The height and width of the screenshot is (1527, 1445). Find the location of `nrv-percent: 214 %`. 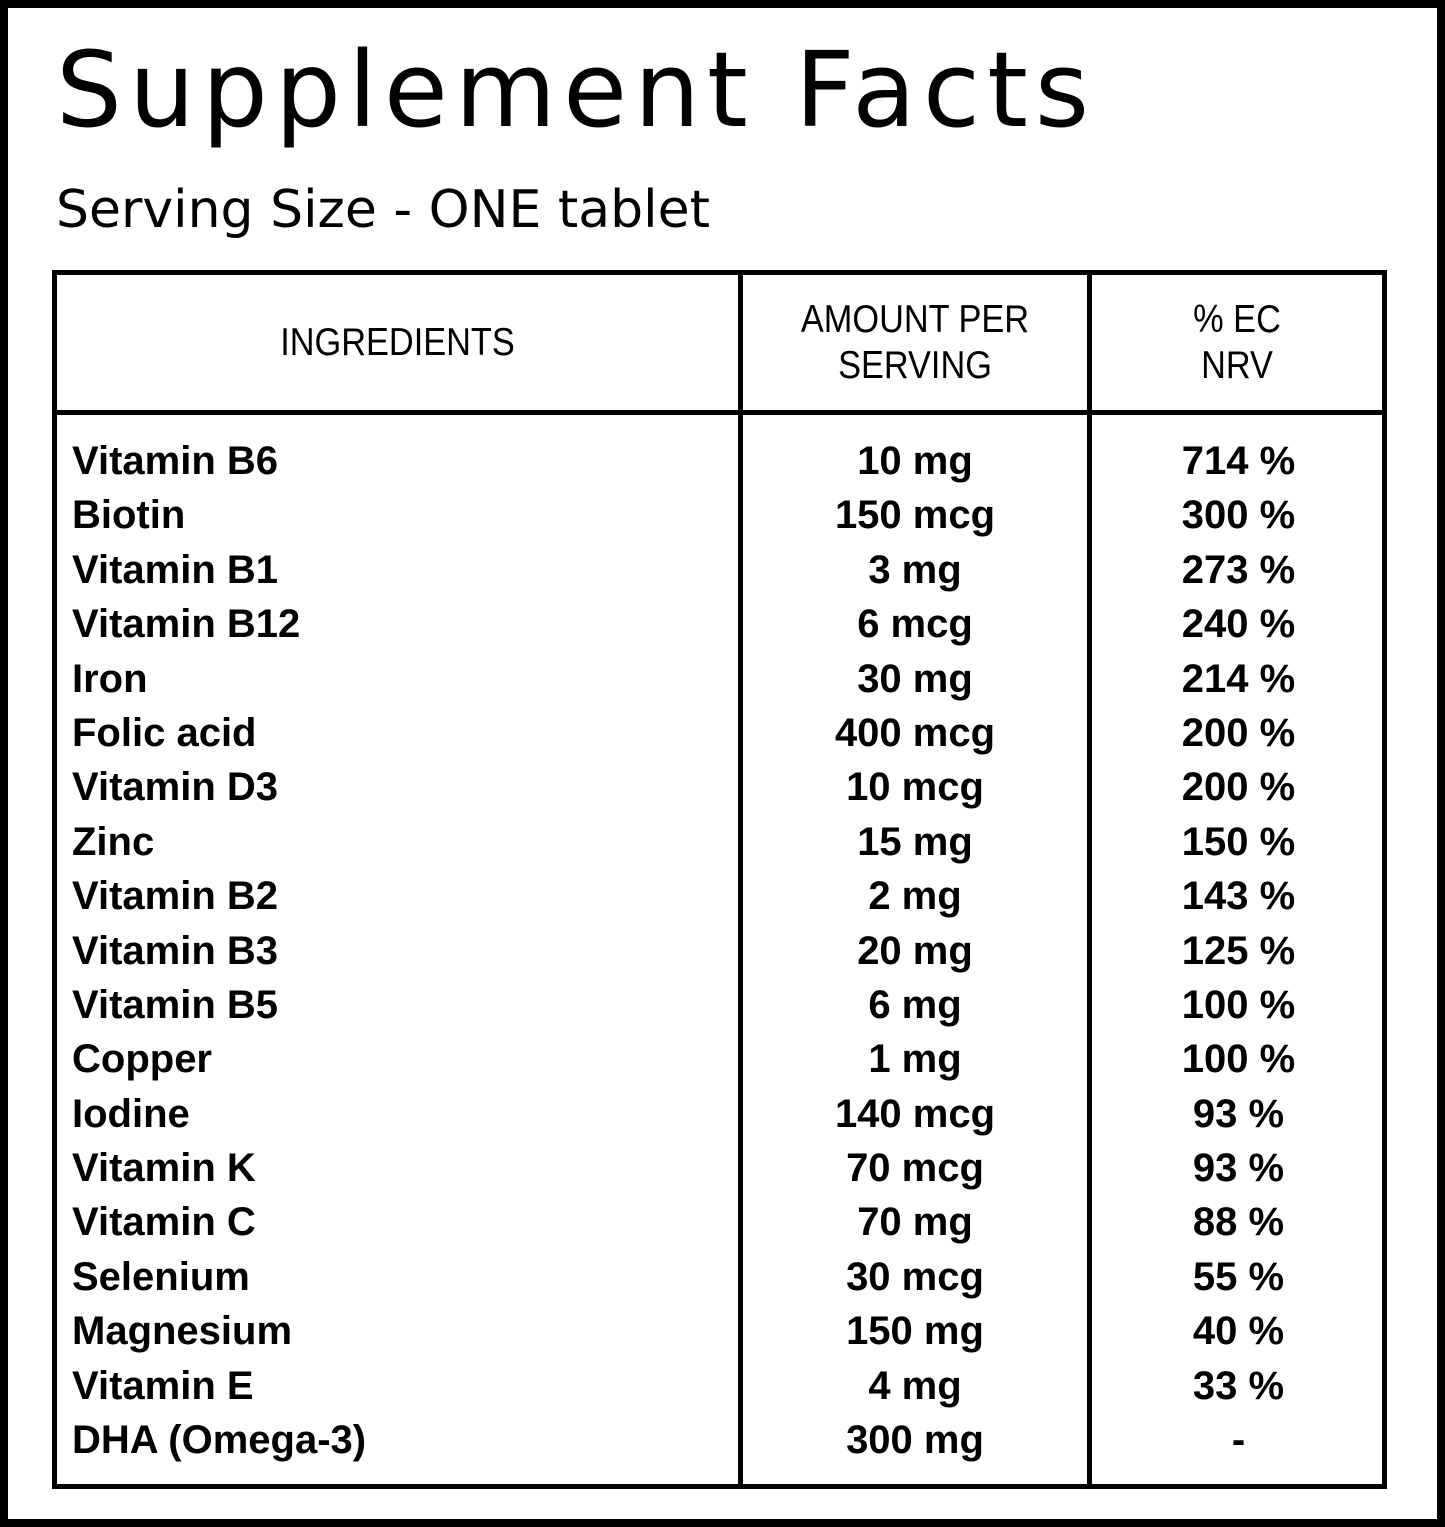

nrv-percent: 214 % is located at coordinates (1238, 678).